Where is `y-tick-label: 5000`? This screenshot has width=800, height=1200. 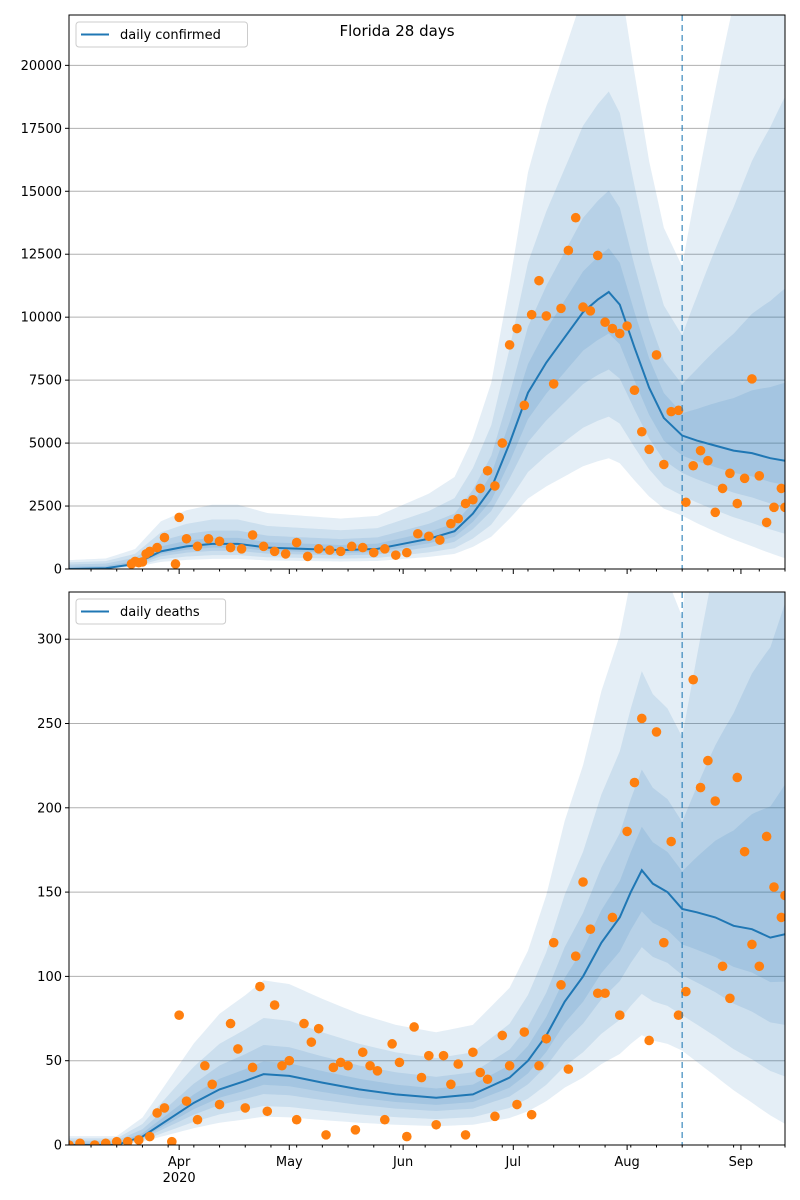 y-tick-label: 5000 is located at coordinates (45, 444).